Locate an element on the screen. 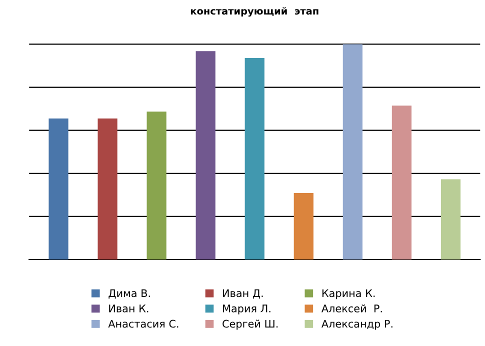  legend-label: Иван Д. is located at coordinates (243, 294).